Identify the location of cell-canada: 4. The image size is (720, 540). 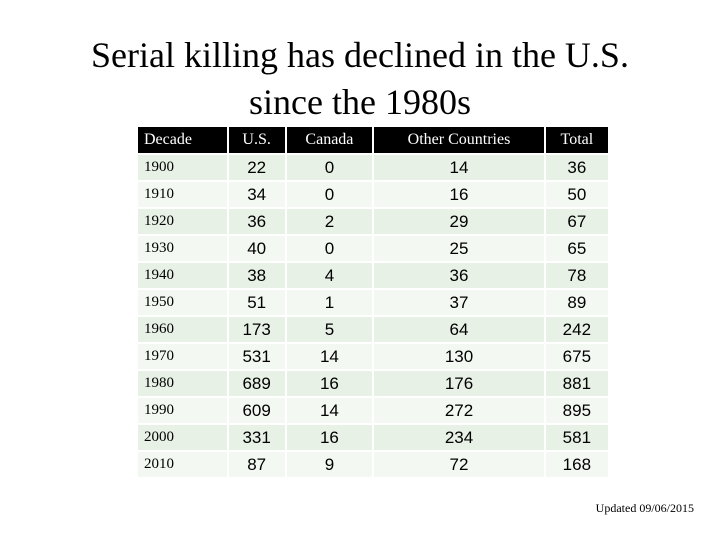
(329, 275).